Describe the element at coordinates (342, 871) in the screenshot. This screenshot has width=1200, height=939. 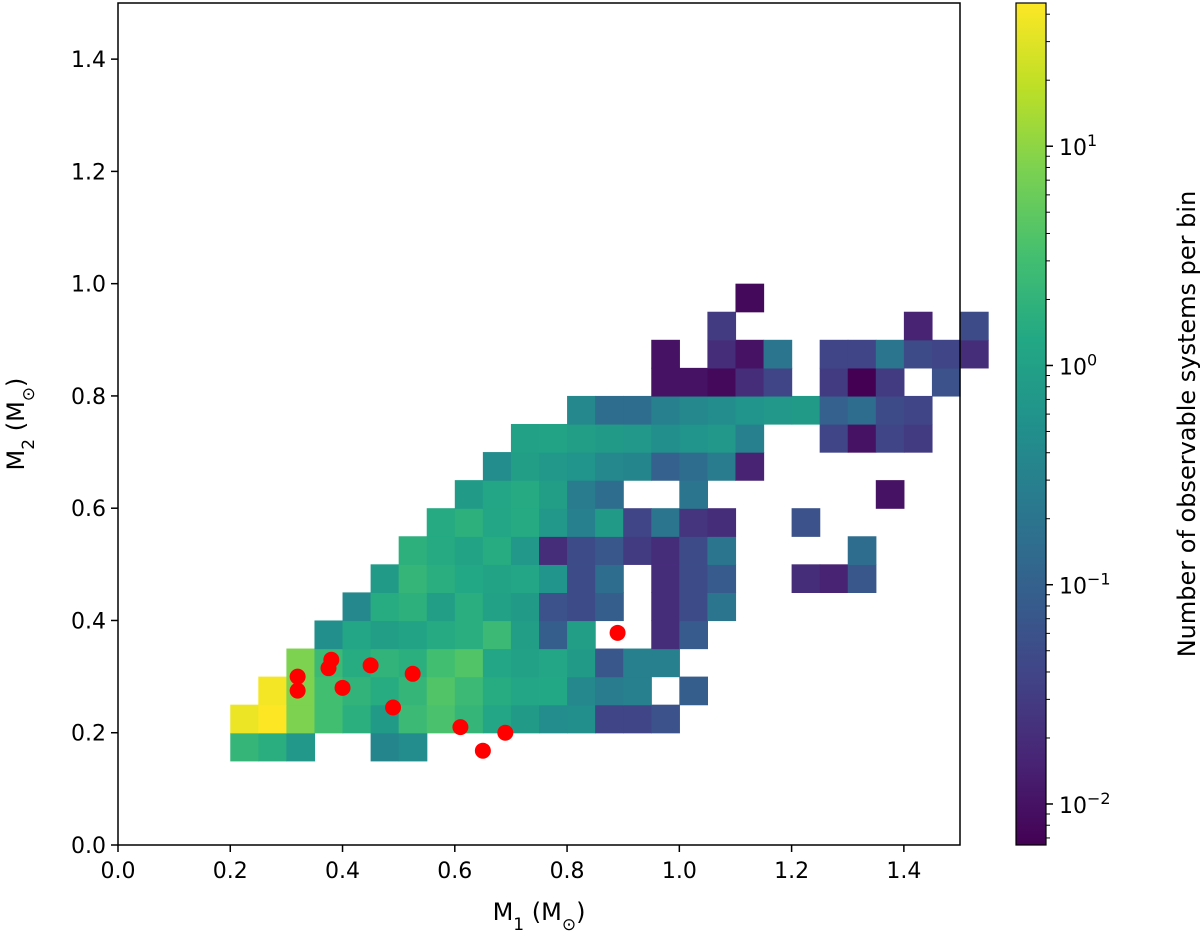
I see `x-tick-label: 0.4` at that location.